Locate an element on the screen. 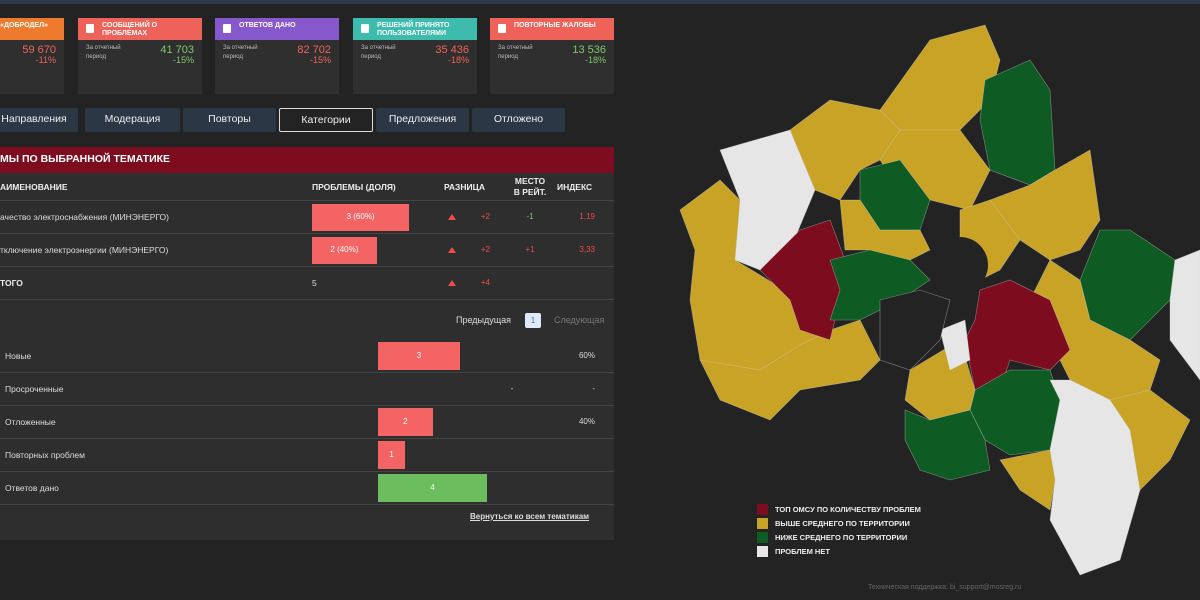 This screenshot has height=600, width=1200. legend-label: ТОП ОМСУ ПО КОЛИЧЕСТВУ ПРОБЛЕМ is located at coordinates (848, 509).